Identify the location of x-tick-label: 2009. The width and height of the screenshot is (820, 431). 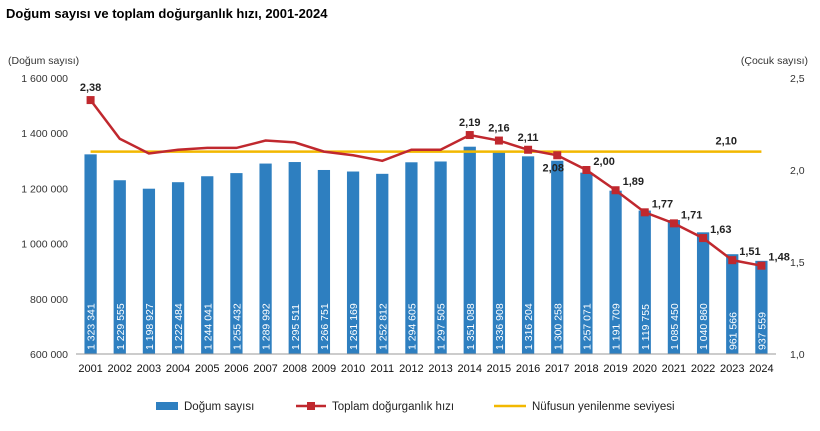
(324, 369).